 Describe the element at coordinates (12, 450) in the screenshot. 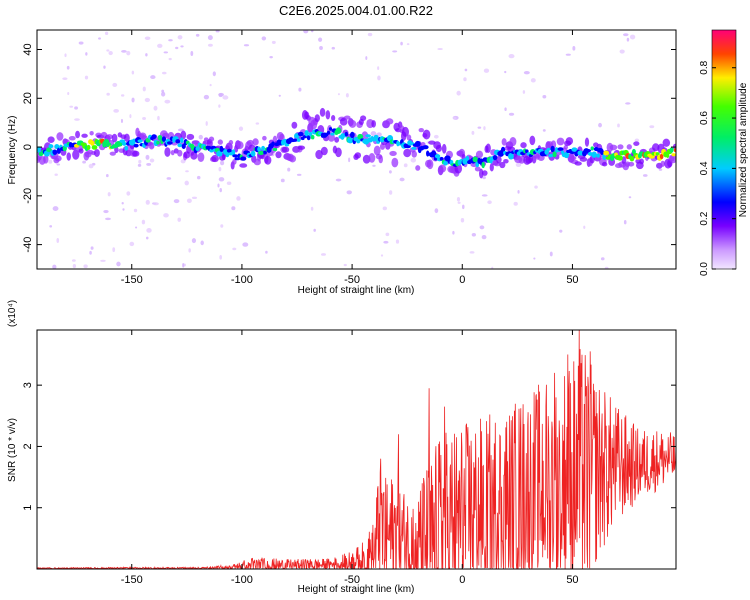

I see `bottom-y-axis-label: SNR (10 * v/v)` at that location.